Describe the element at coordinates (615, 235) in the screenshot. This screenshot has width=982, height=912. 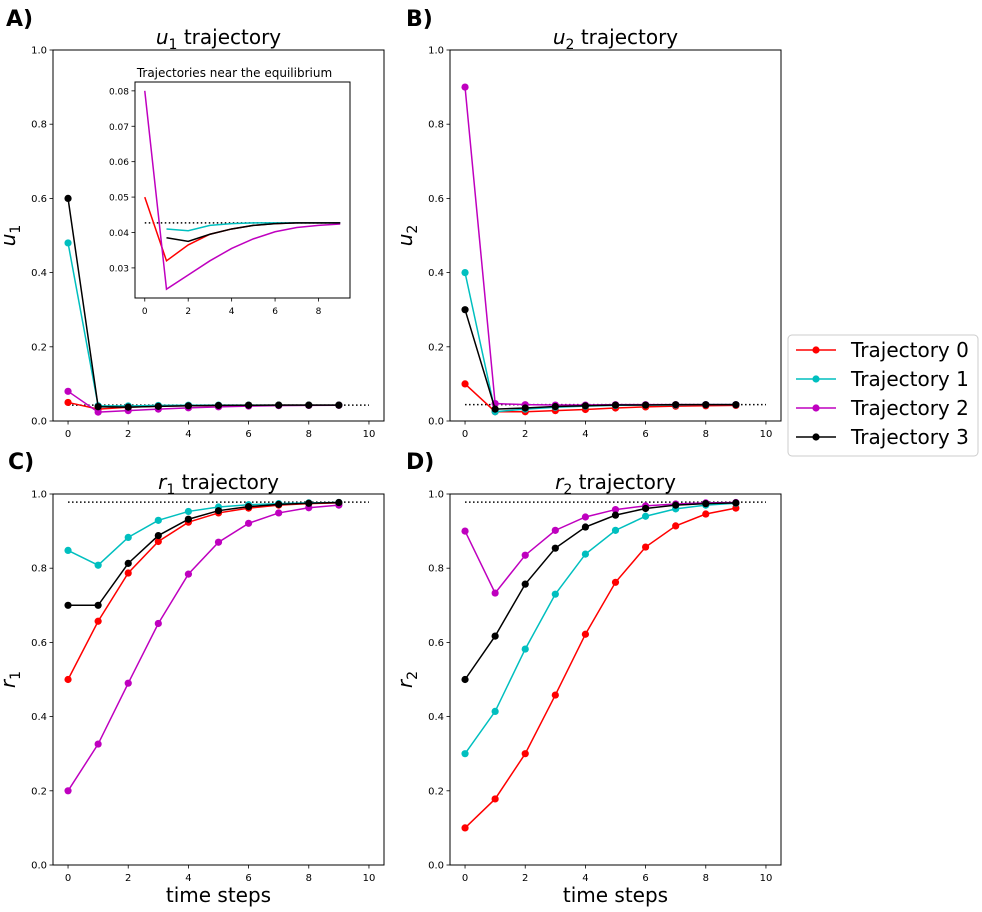
I see `u2-plot-area` at that location.